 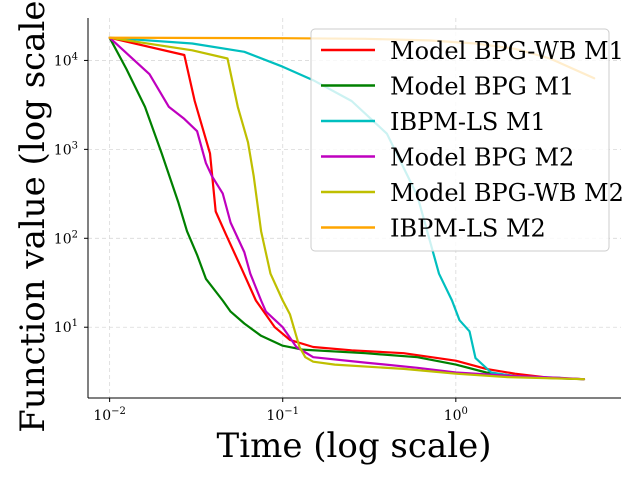 What do you see at coordinates (33, 216) in the screenshot?
I see `y-axis-label: Function value (log scale)` at bounding box center [33, 216].